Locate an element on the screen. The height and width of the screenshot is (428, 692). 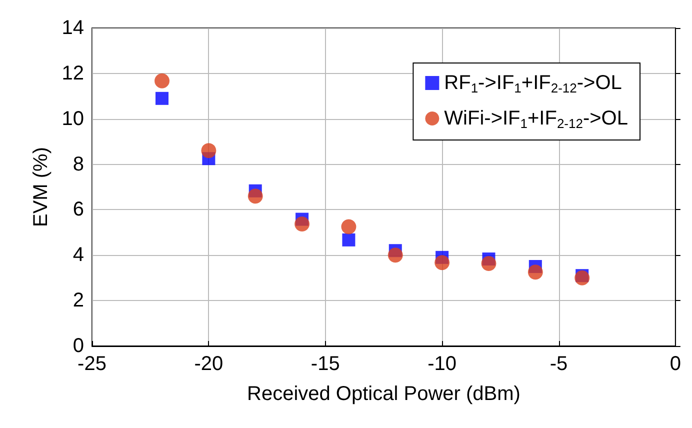
y-tick-label: 12 is located at coordinates (73, 73).